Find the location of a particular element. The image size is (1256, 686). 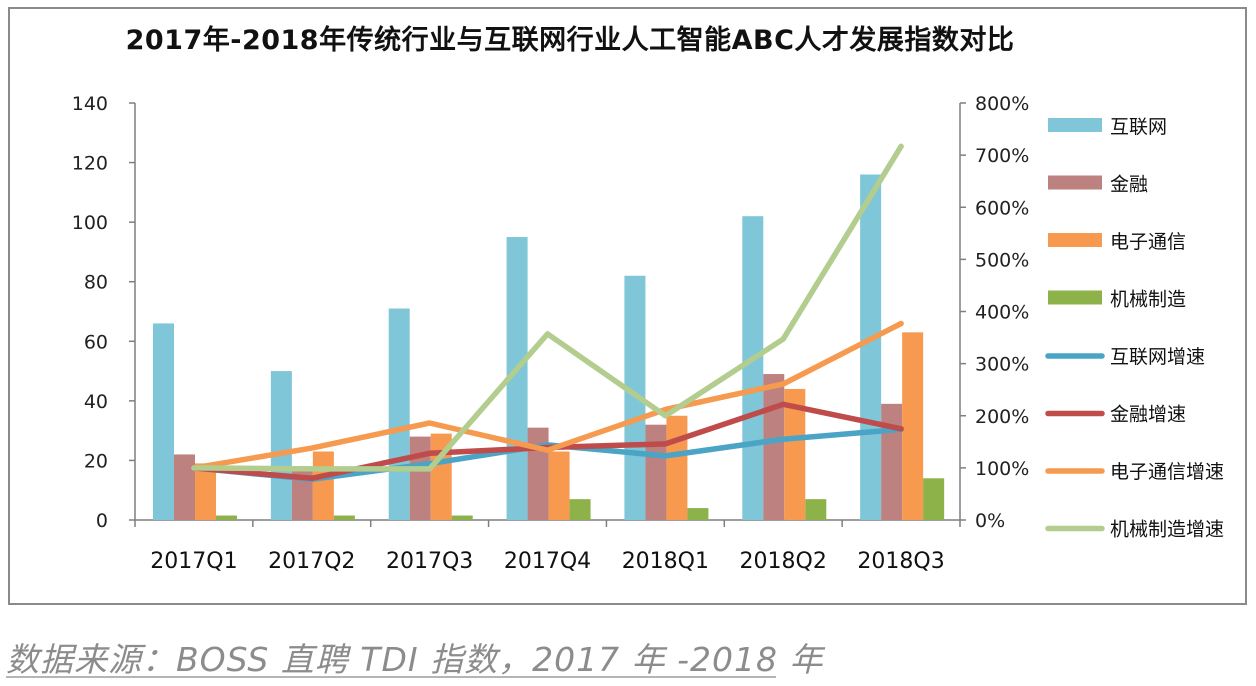

y-tick-label-left: 20 is located at coordinates (96, 461).